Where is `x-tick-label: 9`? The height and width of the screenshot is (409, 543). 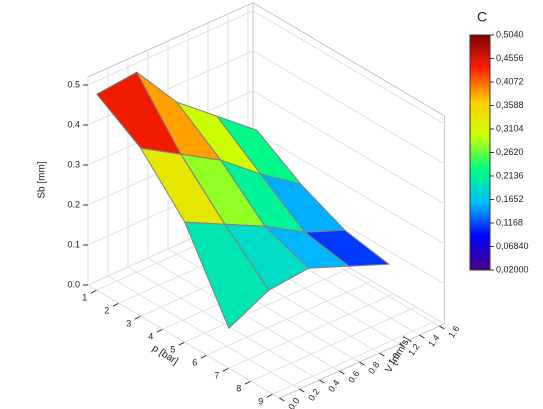 x-tick-label: 9 is located at coordinates (260, 402).